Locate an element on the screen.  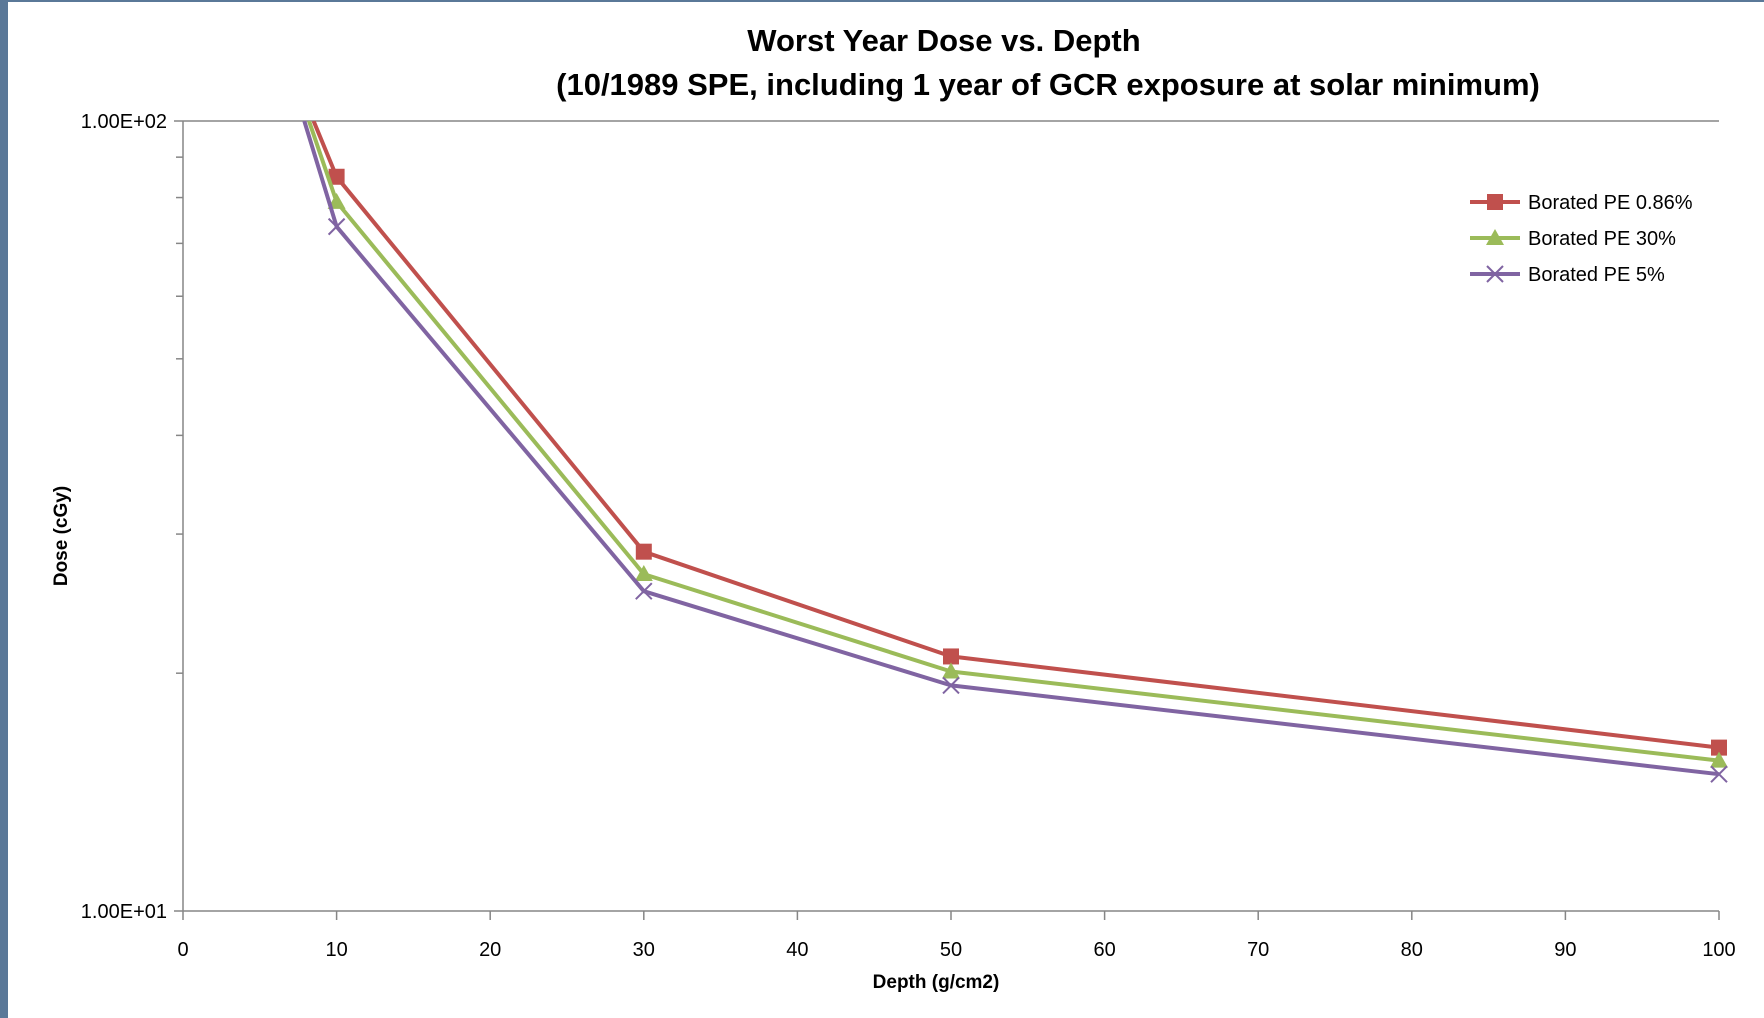
x-tick-label: 90 is located at coordinates (1565, 950).